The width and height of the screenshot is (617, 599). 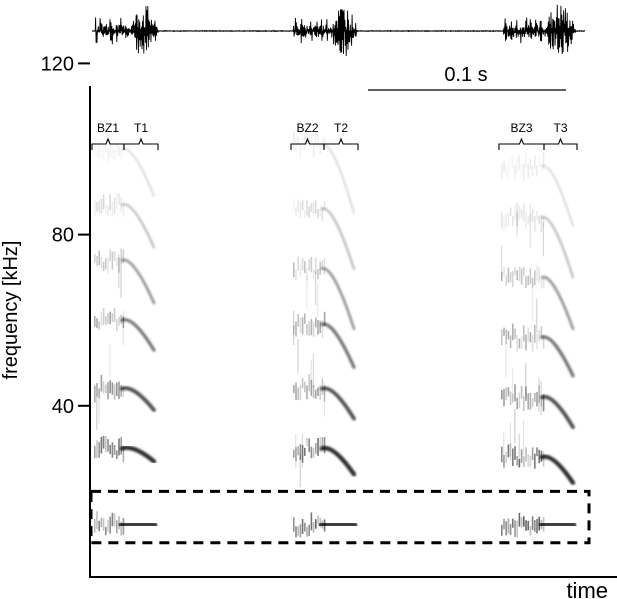 What do you see at coordinates (63, 407) in the screenshot?
I see `y-tick-label: 40` at bounding box center [63, 407].